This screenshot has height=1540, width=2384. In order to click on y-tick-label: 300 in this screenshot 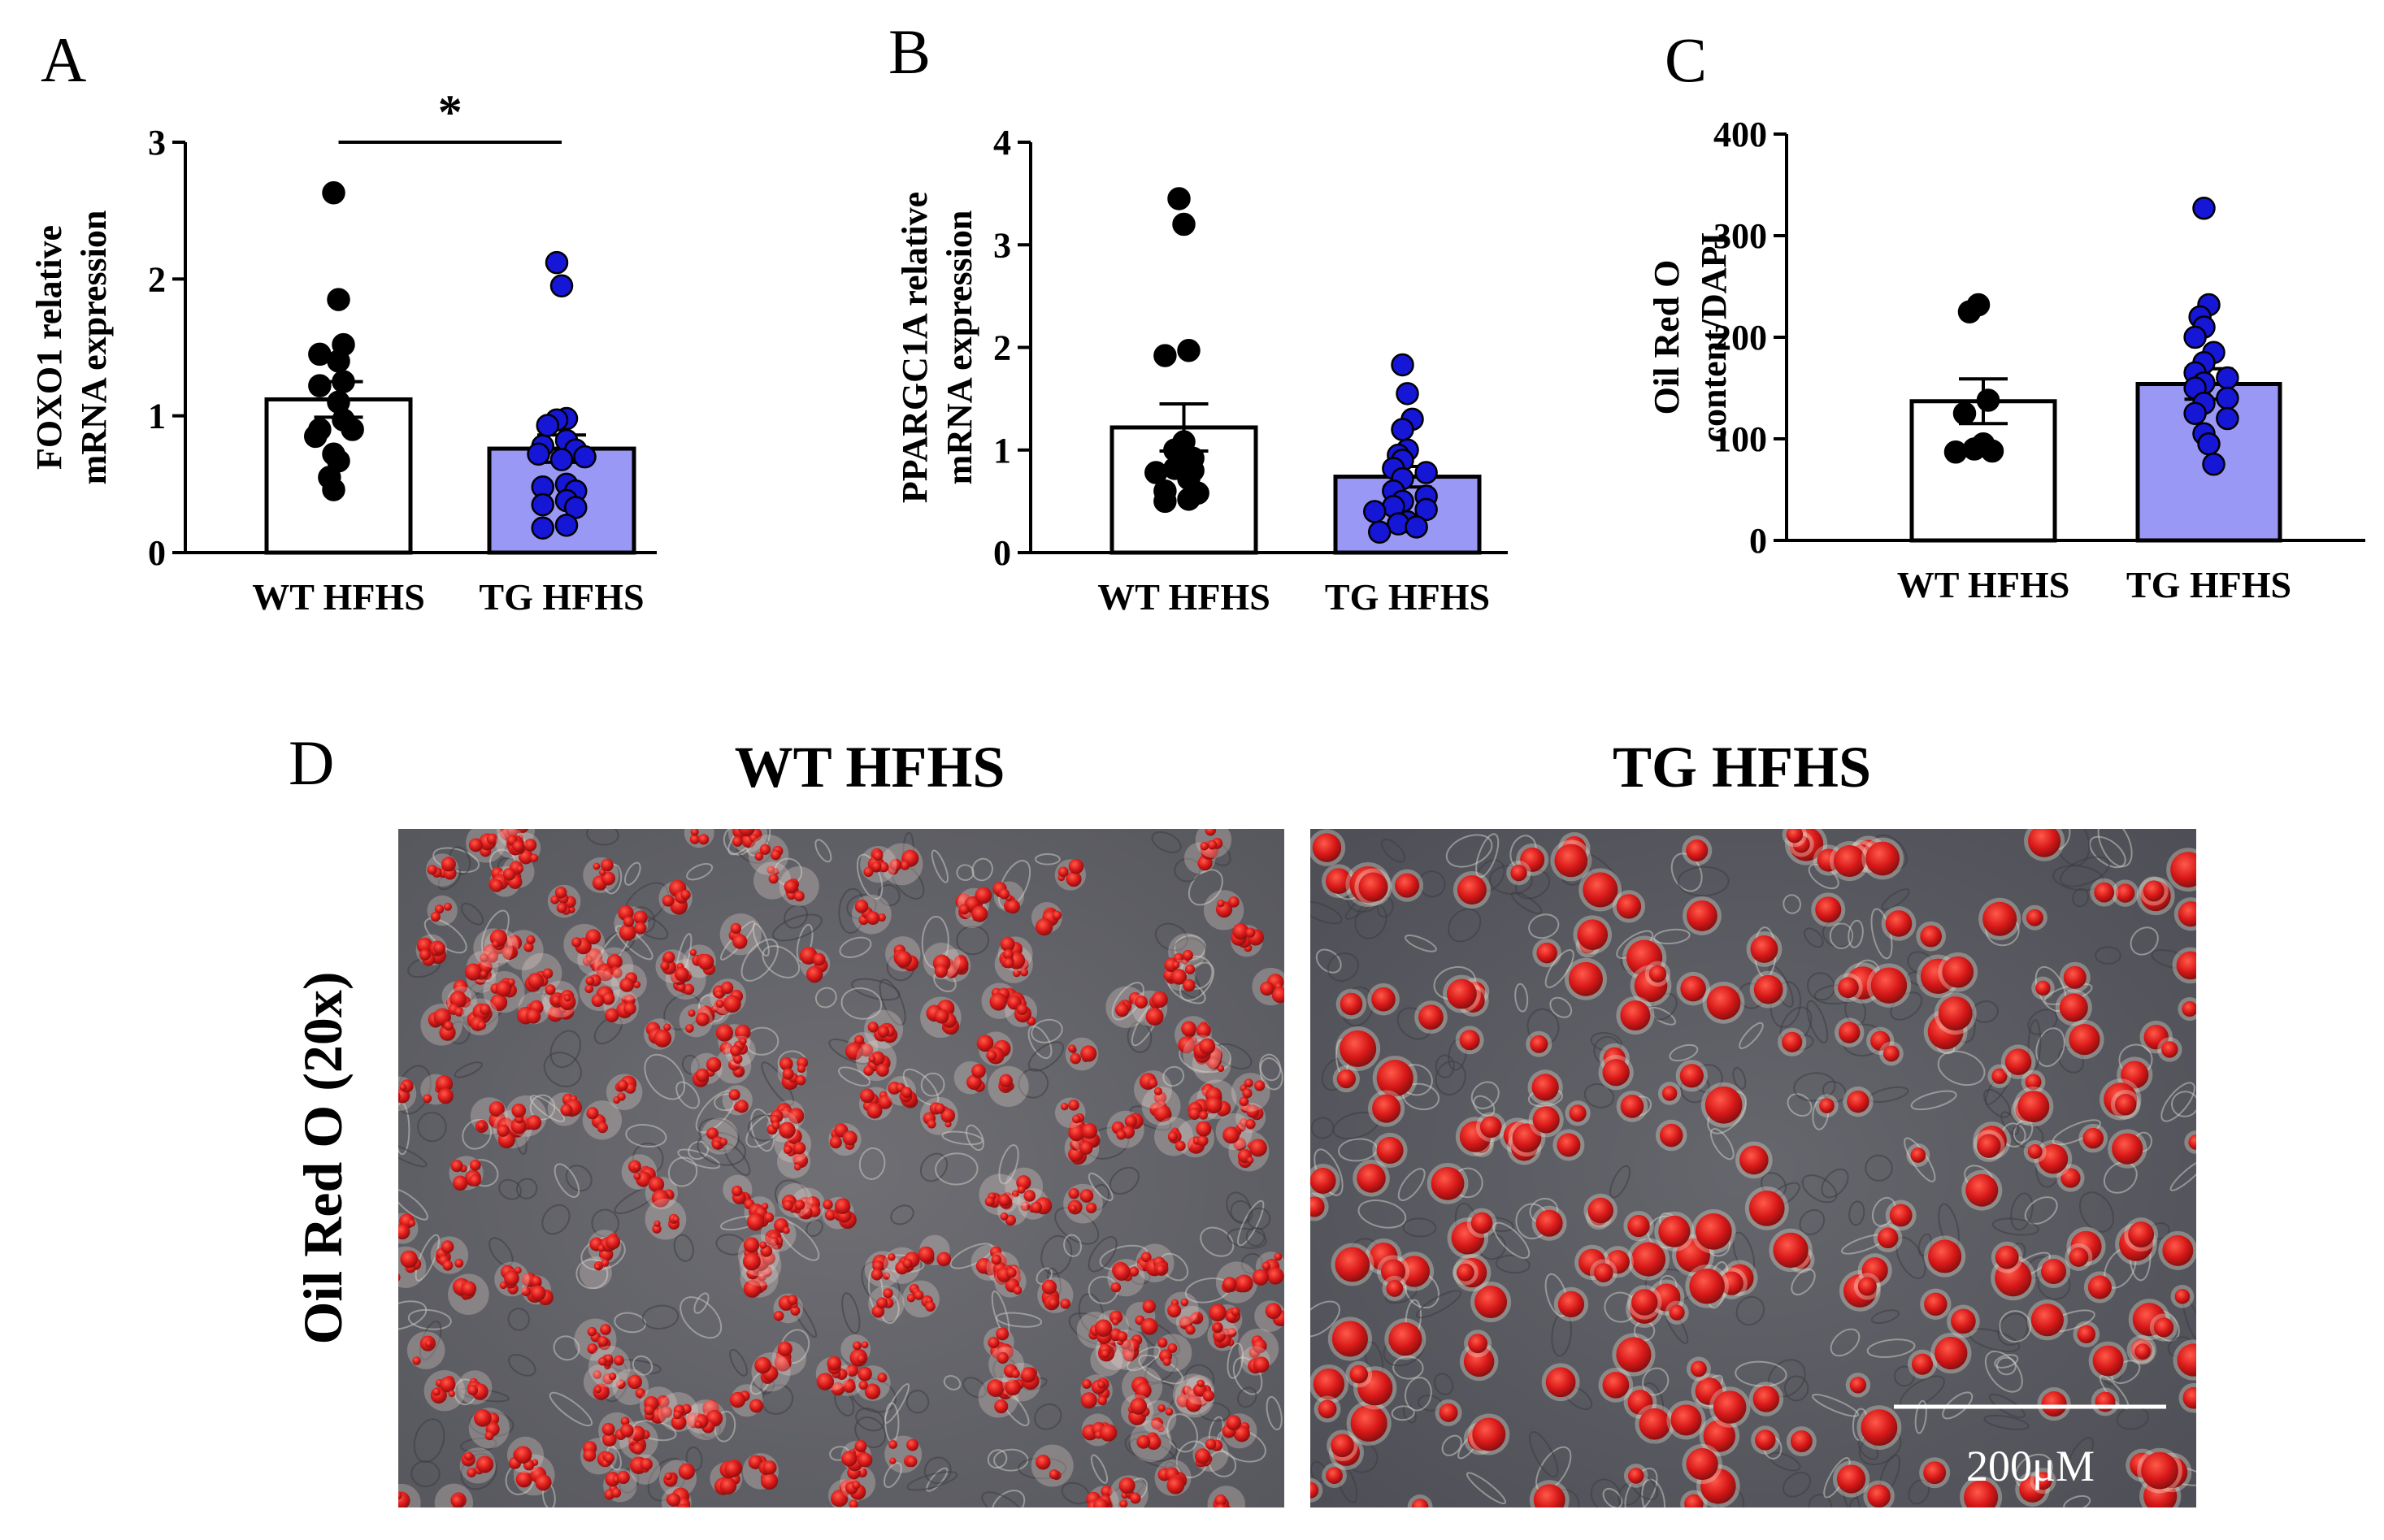, I will do `click(1740, 236)`.